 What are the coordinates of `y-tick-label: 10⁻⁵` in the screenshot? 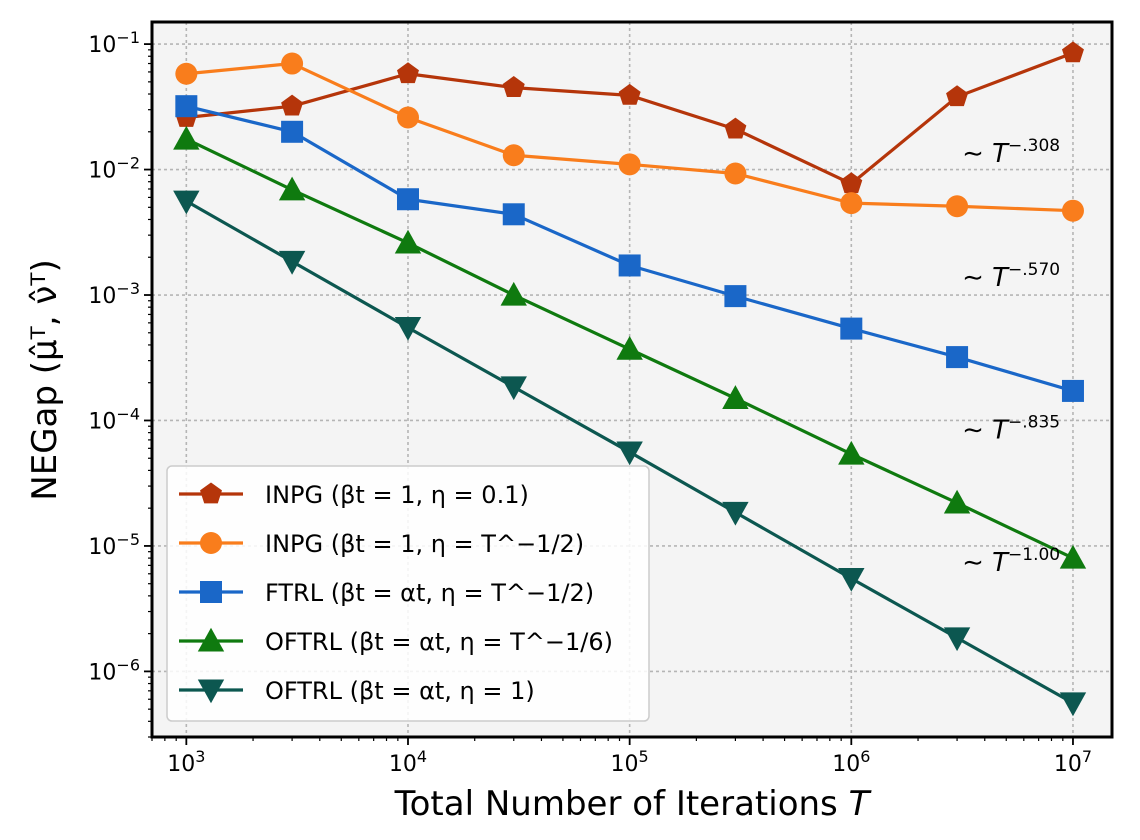 It's located at (114, 545).